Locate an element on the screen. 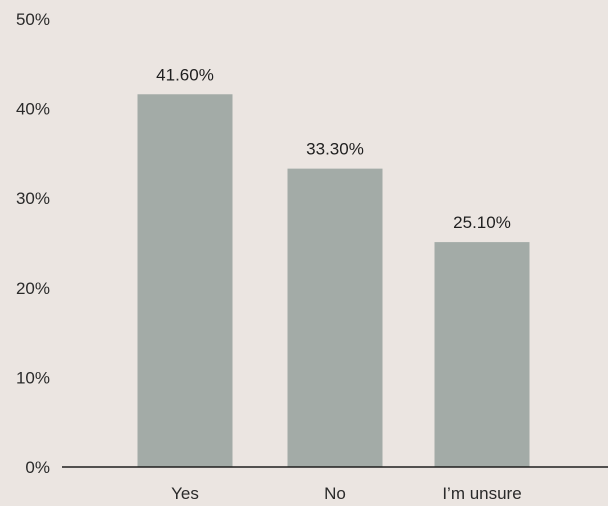  data-label-0: 41.60% is located at coordinates (185, 74).